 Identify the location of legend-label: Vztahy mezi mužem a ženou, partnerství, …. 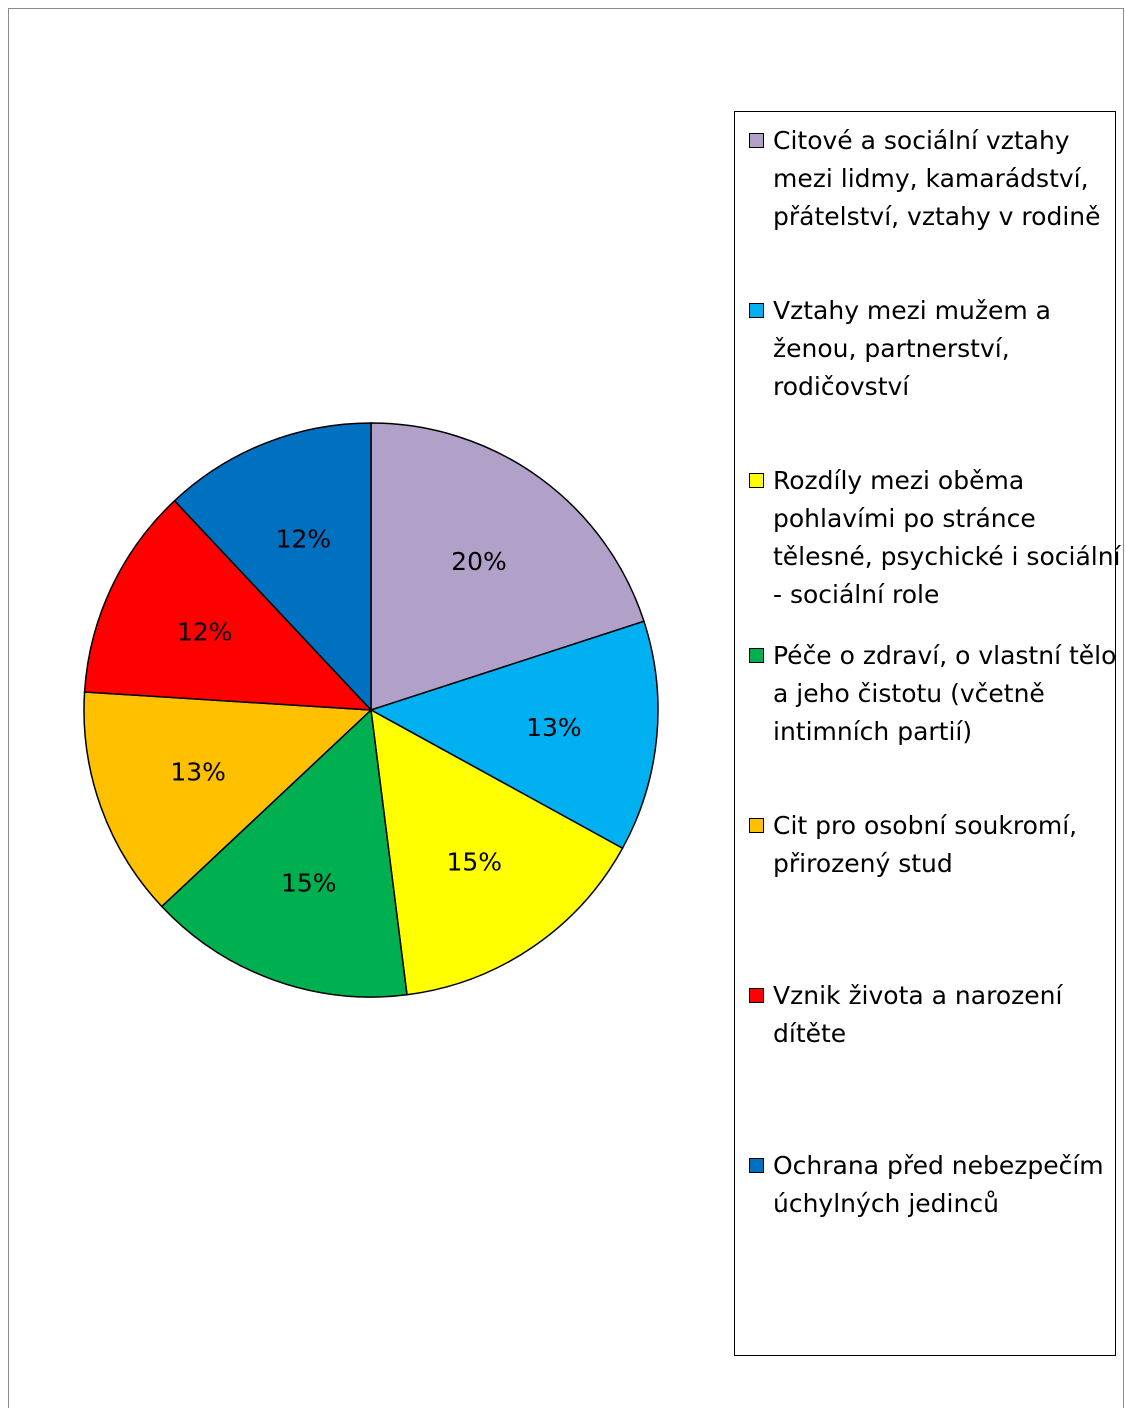
(912, 348).